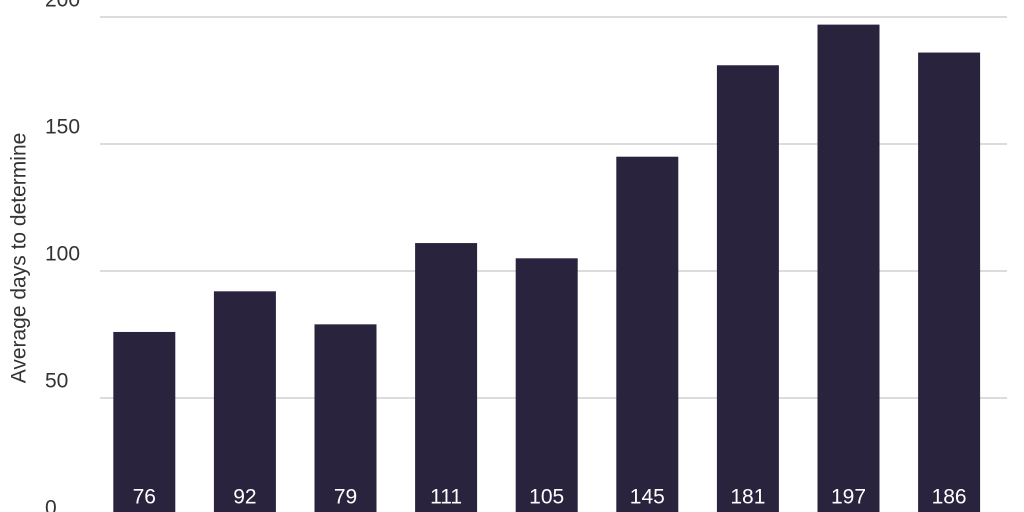  I want to click on value-label: 105, so click(546, 497).